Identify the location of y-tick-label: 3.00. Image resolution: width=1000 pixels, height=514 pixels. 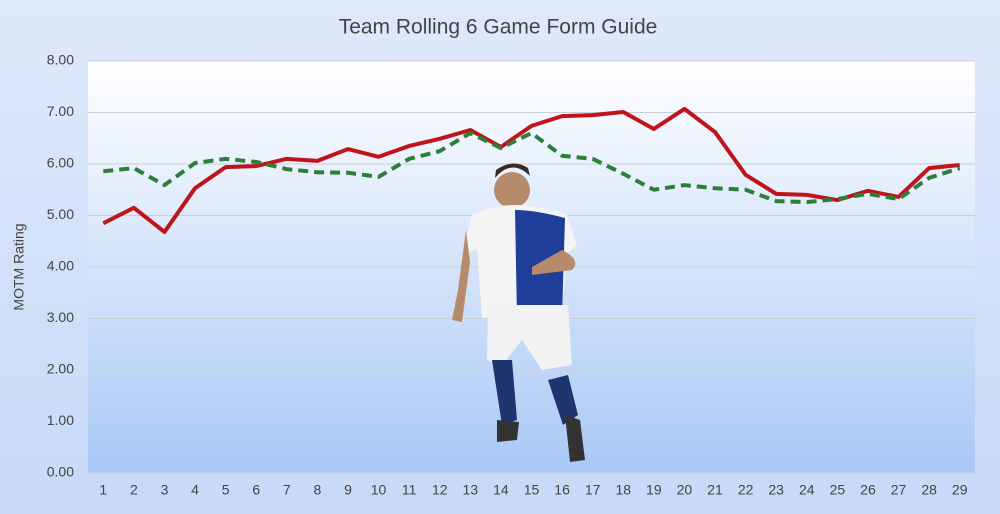
(60, 317).